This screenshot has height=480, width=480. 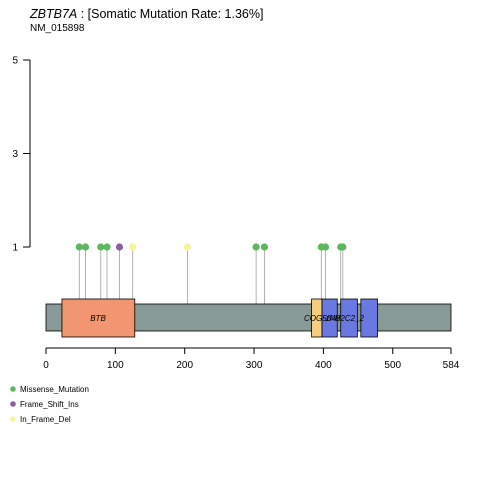 I want to click on gene-name: ZBTB7A, so click(x=53, y=14).